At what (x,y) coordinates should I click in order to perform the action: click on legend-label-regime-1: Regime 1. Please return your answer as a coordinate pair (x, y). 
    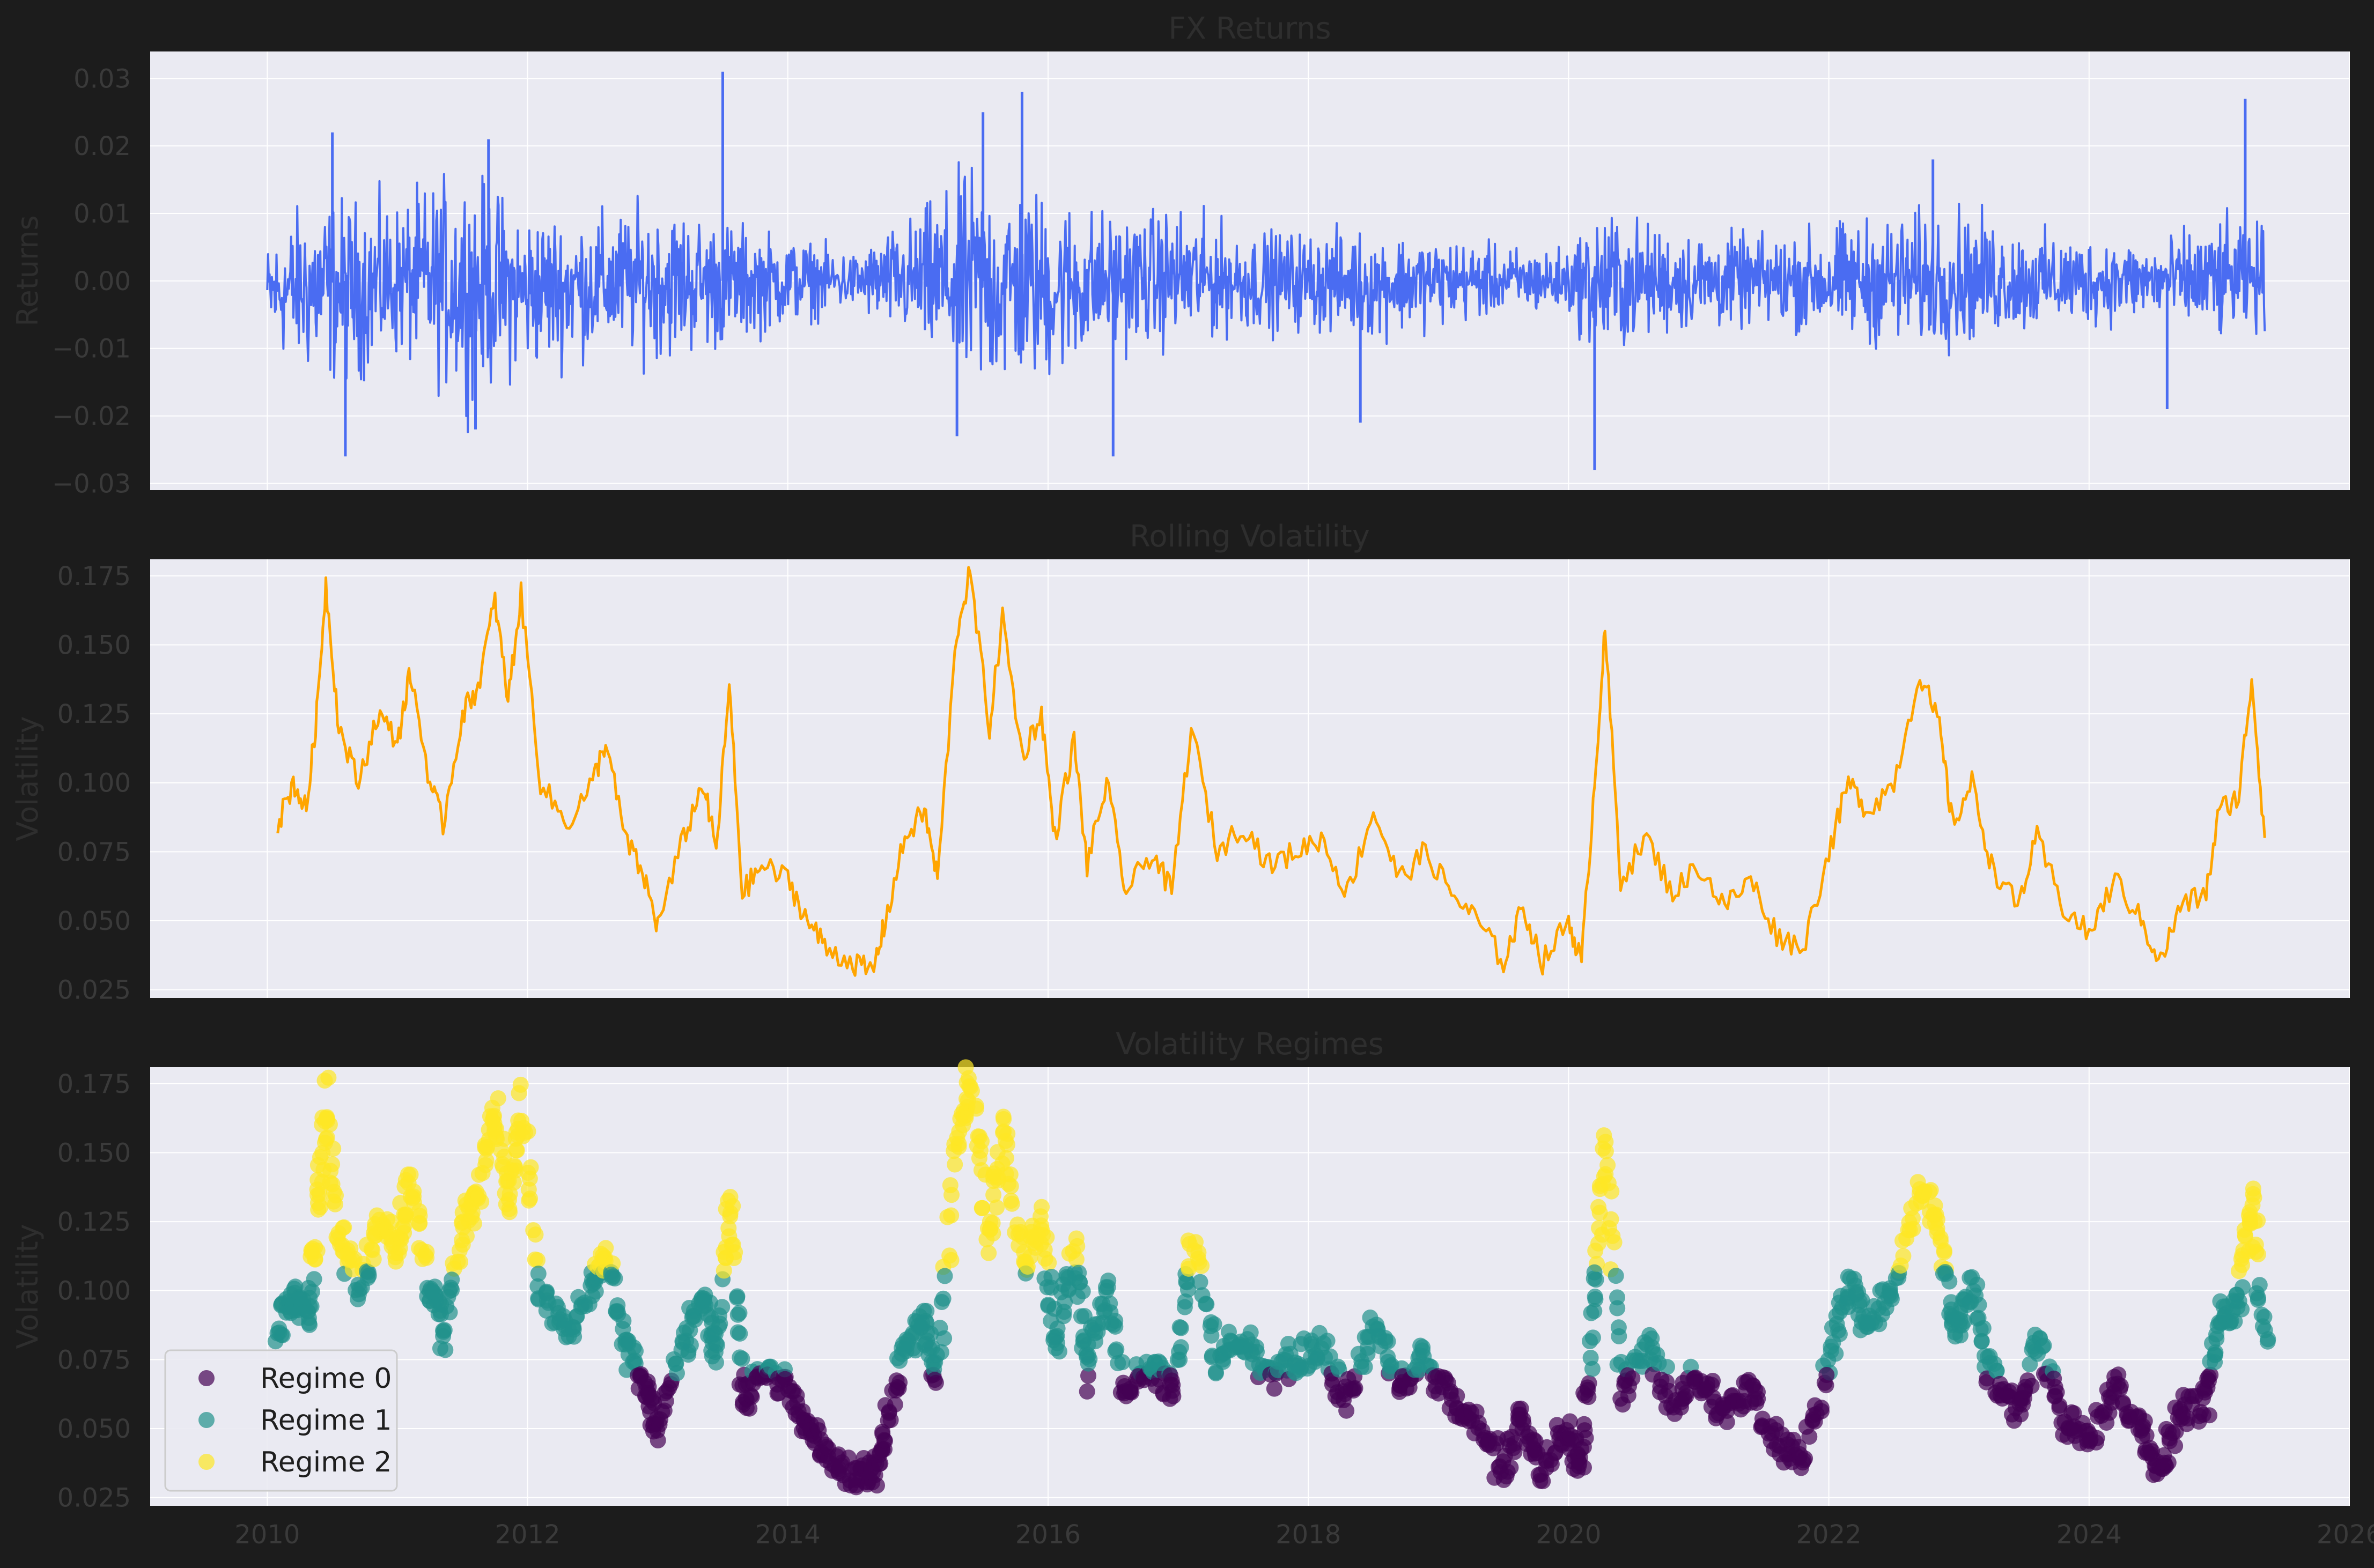
    Looking at the image, I should click on (326, 1420).